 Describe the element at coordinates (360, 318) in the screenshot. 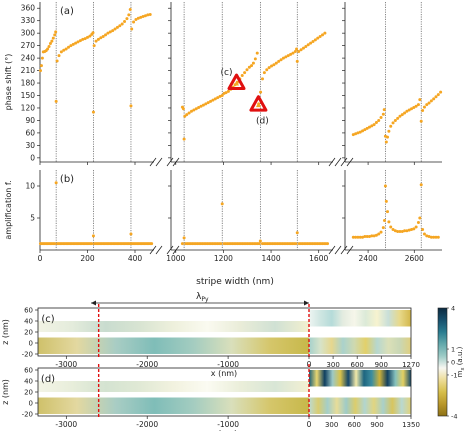

I see `right-top-strip` at that location.